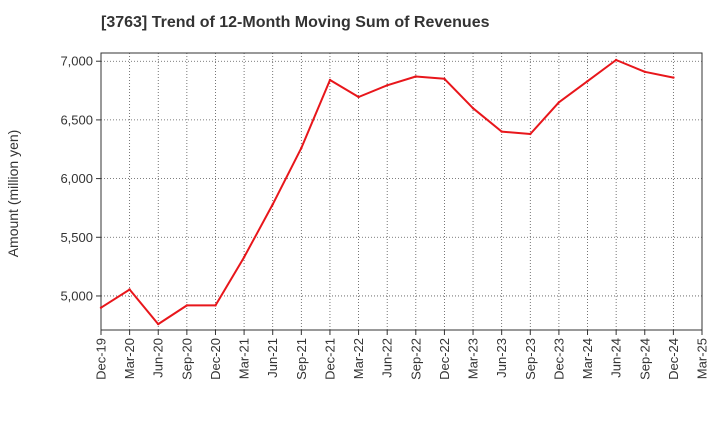 This screenshot has height=440, width=720. Describe the element at coordinates (76, 119) in the screenshot. I see `y-tick-label: 6,500` at that location.